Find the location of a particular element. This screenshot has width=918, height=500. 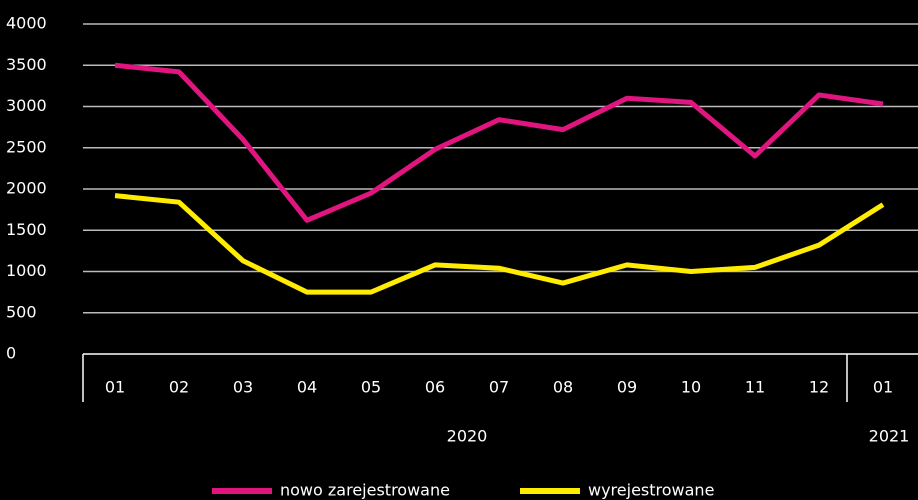

y-tick-label: 2000 is located at coordinates (26, 188).